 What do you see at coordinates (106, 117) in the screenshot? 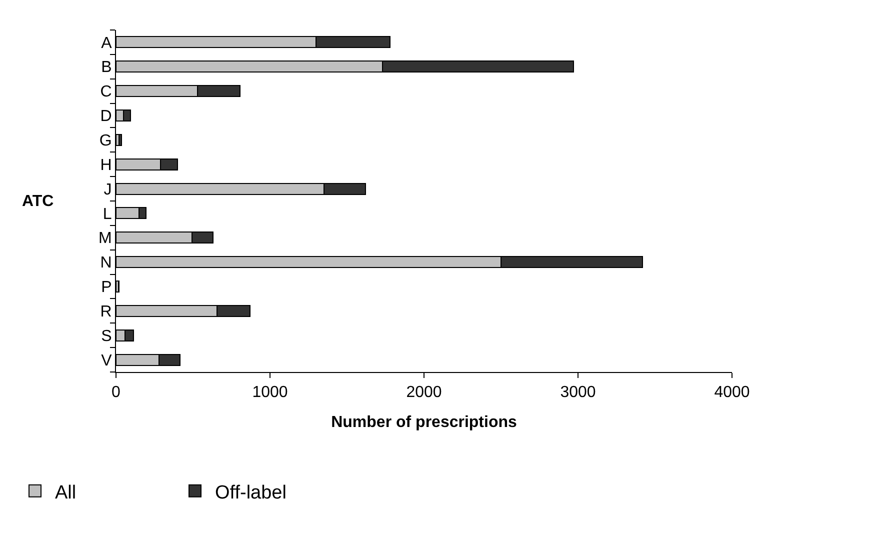
I see `y-tick-label: D` at bounding box center [106, 117].